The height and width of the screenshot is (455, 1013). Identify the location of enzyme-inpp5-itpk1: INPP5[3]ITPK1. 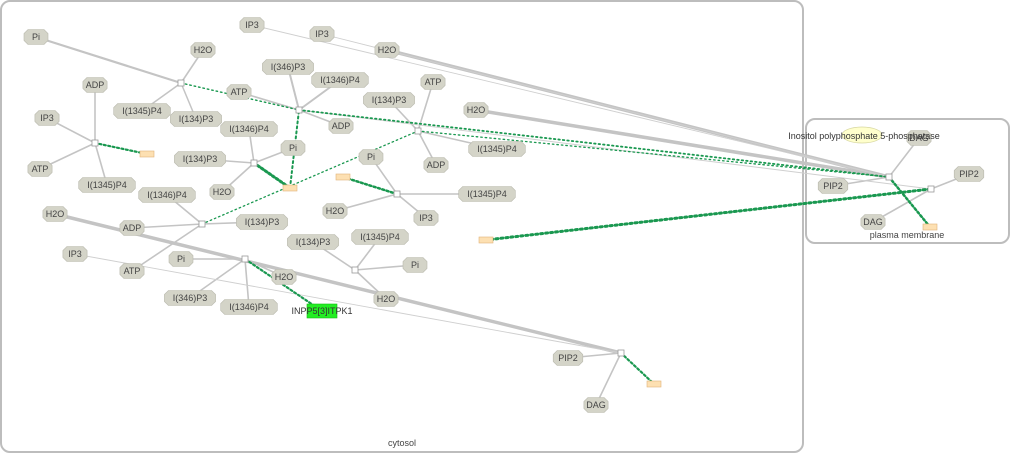
(322, 311).